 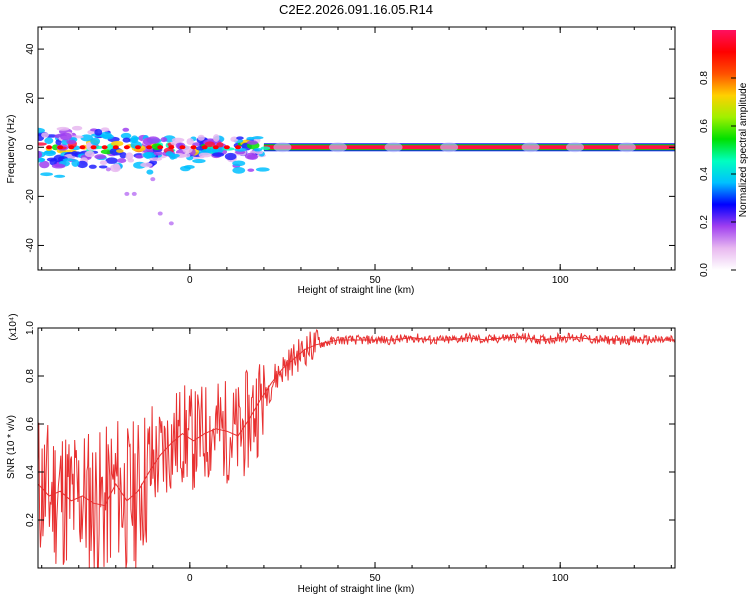 What do you see at coordinates (30, 147) in the screenshot?
I see `y-tick-label: 0` at bounding box center [30, 147].